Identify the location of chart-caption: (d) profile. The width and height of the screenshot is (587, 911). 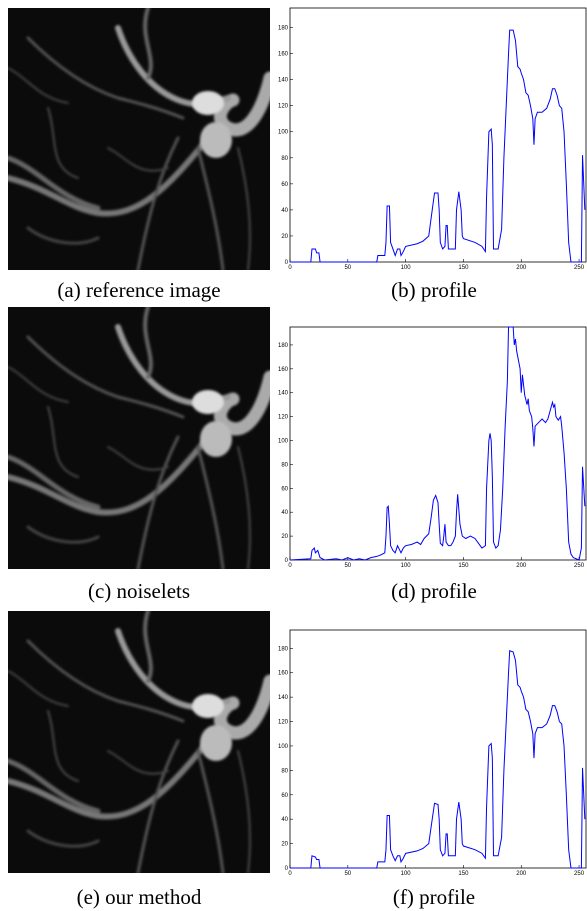
(434, 591).